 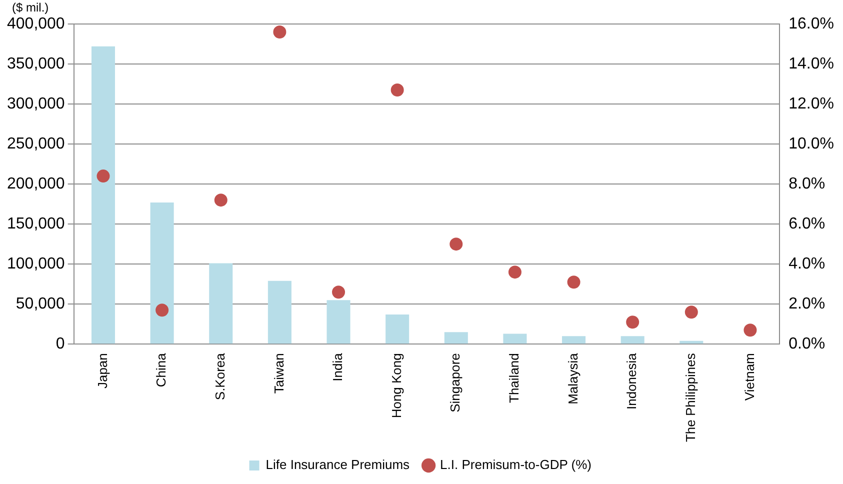 What do you see at coordinates (30, 7) in the screenshot?
I see `y-axis-title: ($ mil.)` at bounding box center [30, 7].